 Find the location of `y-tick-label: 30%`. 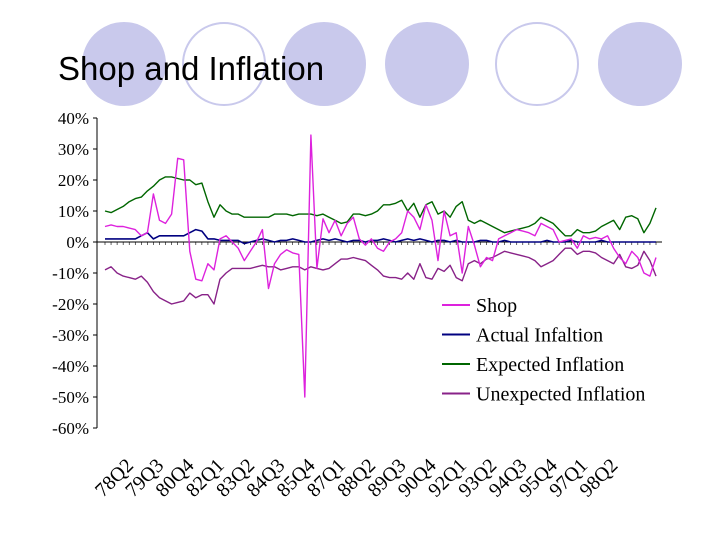

y-tick-label: 30% is located at coordinates (73, 149).